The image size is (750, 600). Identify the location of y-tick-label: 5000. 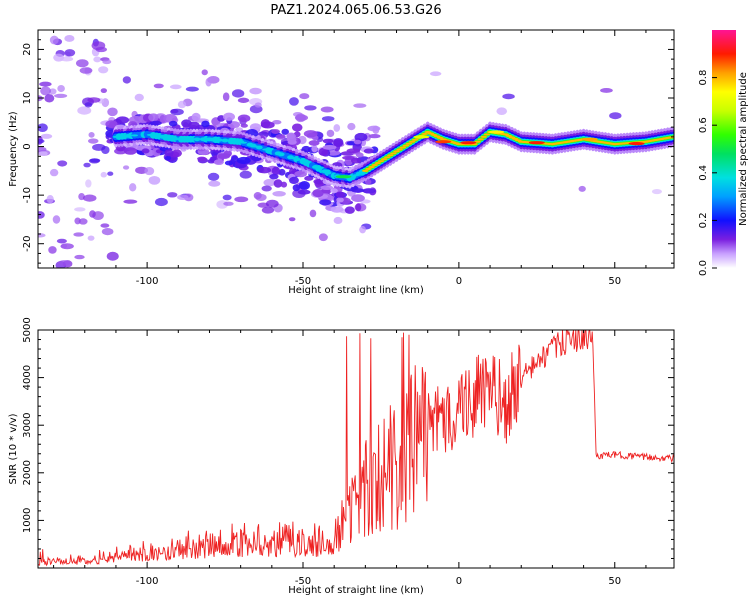
(27, 329).